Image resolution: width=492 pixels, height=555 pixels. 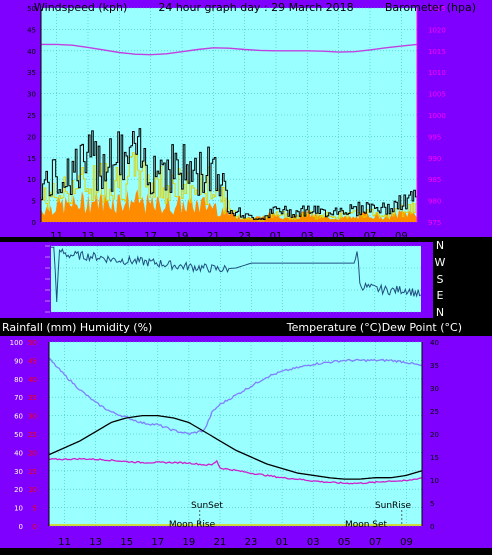 I want to click on humidity-tick-label: 20, so click(x=18, y=490).